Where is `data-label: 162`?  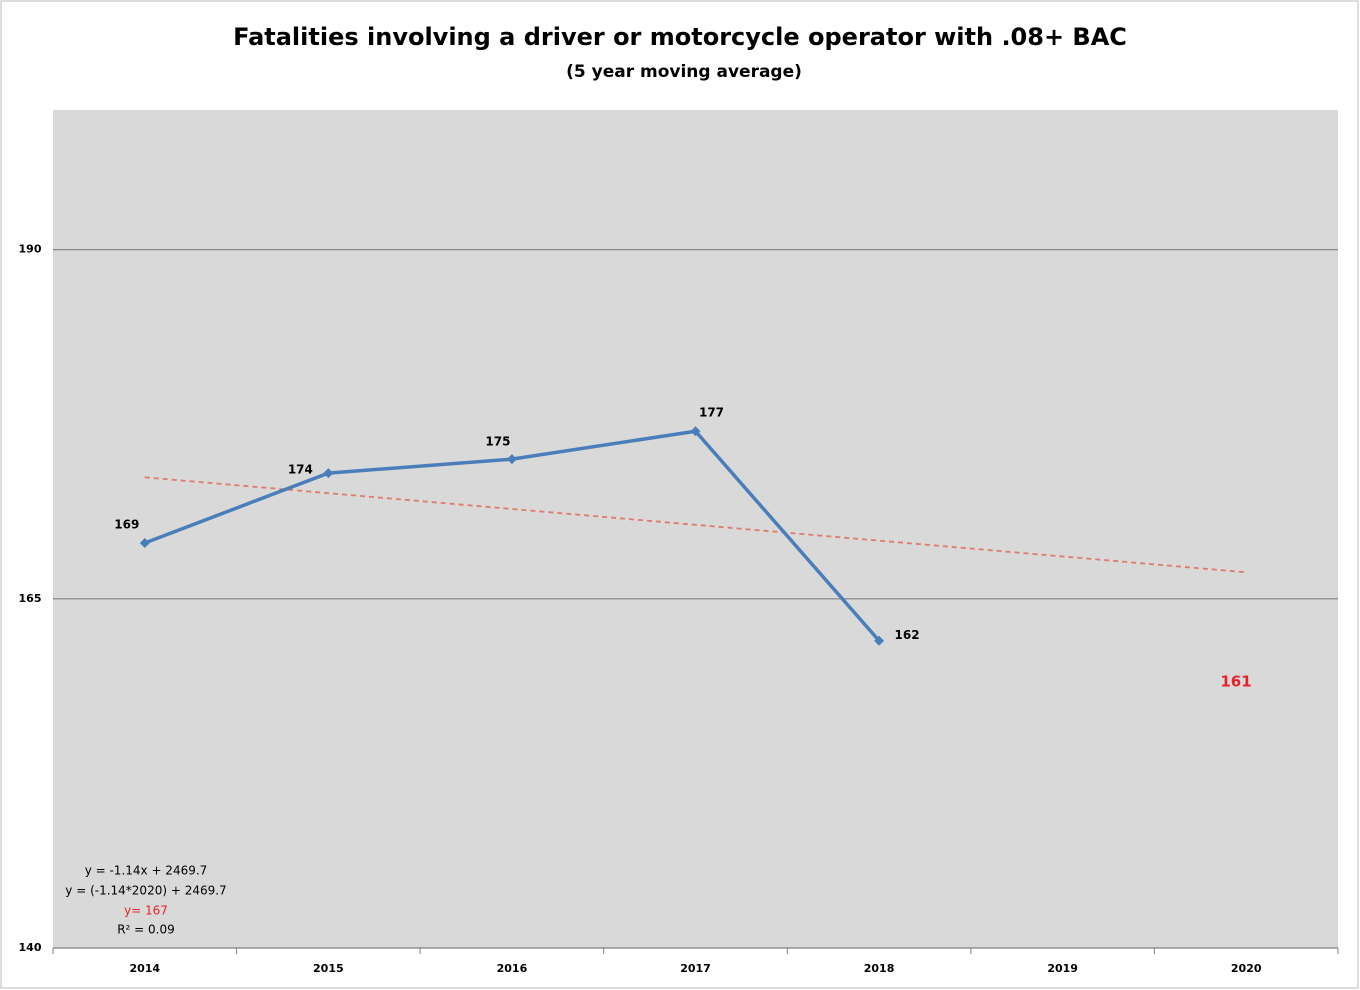 data-label: 162 is located at coordinates (907, 635).